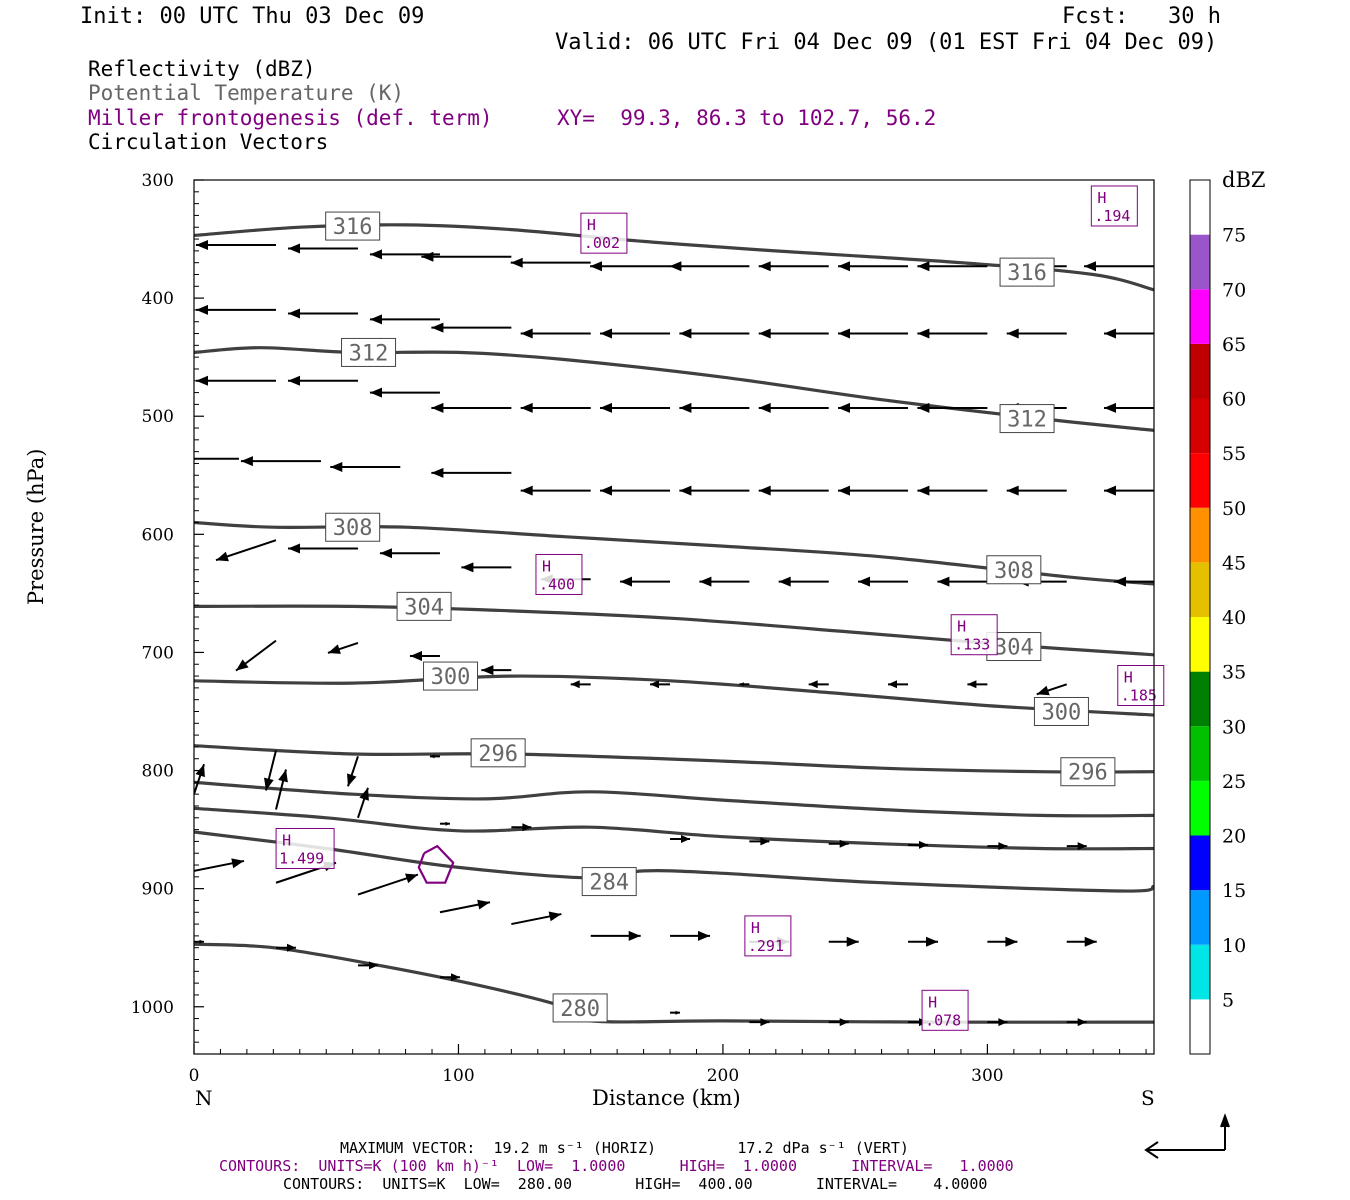  Describe the element at coordinates (369, 353) in the screenshot. I see `theta-label-text: 312` at that location.